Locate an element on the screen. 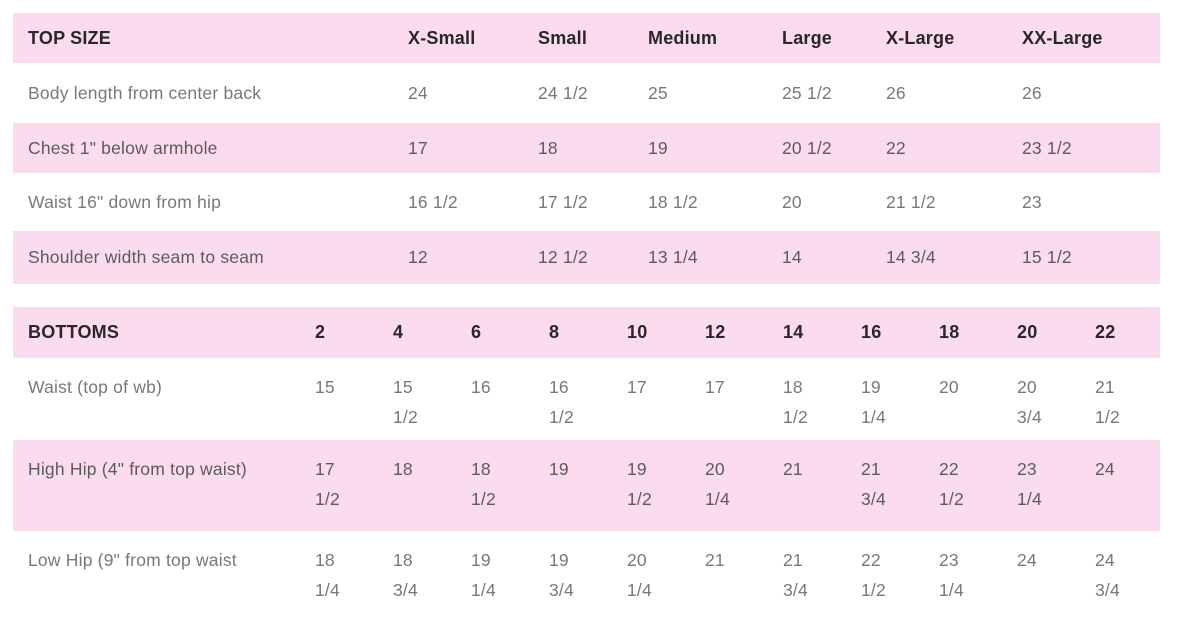 The image size is (1178, 621). column-header-xxlarge: XX-Large is located at coordinates (1062, 37).